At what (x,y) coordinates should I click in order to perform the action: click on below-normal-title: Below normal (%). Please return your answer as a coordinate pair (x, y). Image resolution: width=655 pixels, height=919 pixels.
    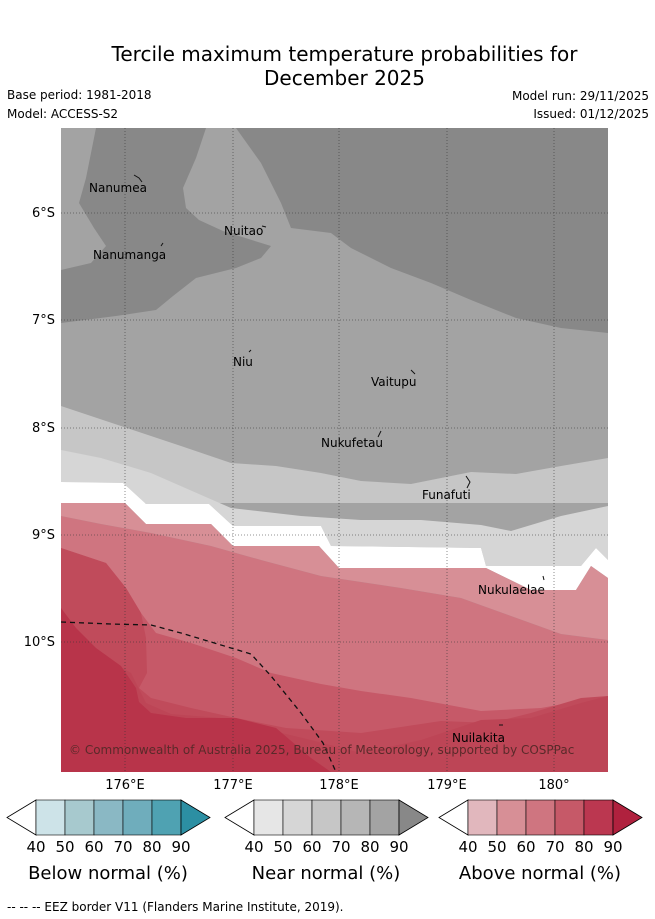
    Looking at the image, I should click on (108, 873).